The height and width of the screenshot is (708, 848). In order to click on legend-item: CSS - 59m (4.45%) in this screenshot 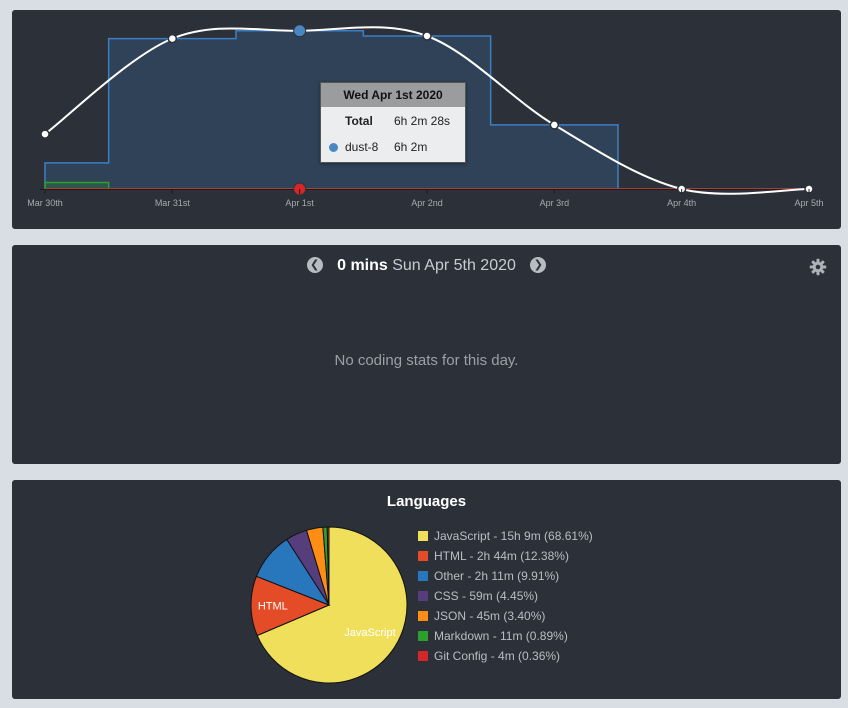, I will do `click(505, 599)`.